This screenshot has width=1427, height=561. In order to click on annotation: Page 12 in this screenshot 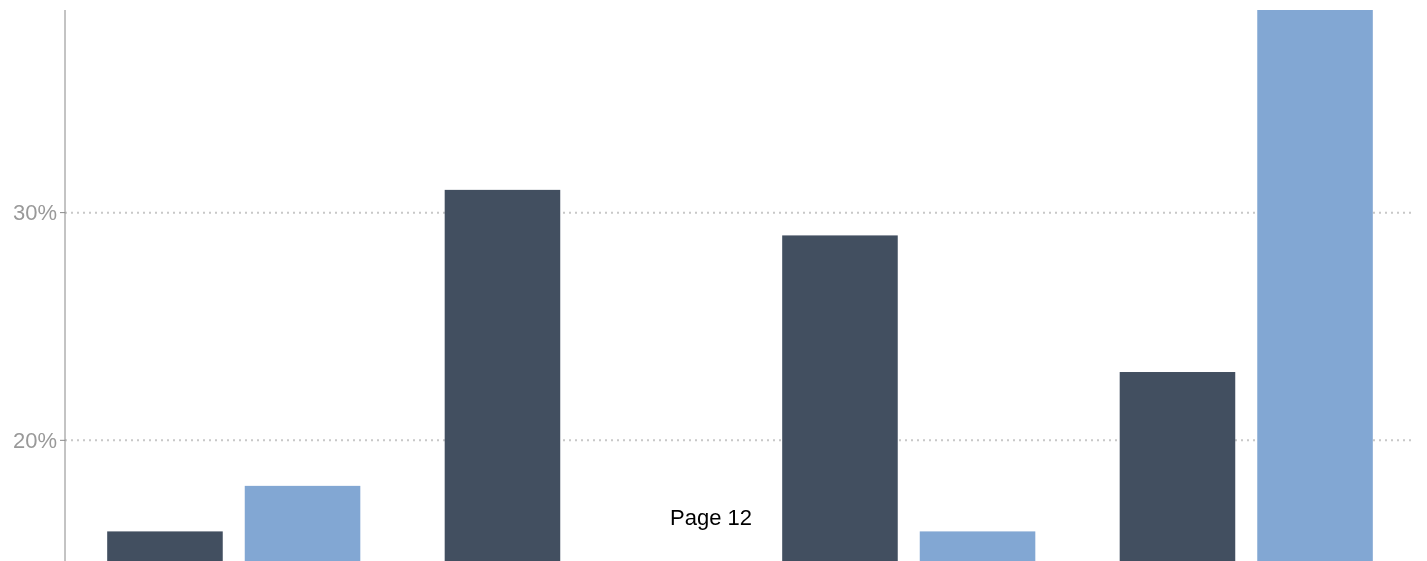, I will do `click(711, 517)`.